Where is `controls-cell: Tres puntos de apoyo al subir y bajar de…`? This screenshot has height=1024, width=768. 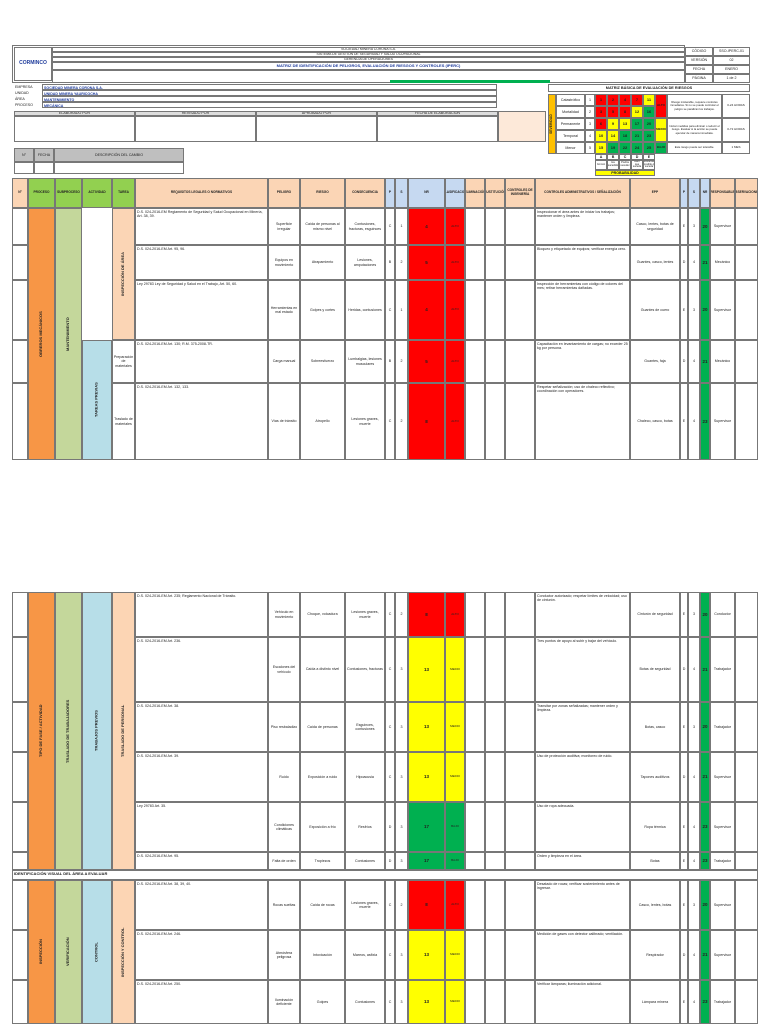
controls-cell: Tres puntos de apoyo al subir y bajar de… is located at coordinates (582, 669).